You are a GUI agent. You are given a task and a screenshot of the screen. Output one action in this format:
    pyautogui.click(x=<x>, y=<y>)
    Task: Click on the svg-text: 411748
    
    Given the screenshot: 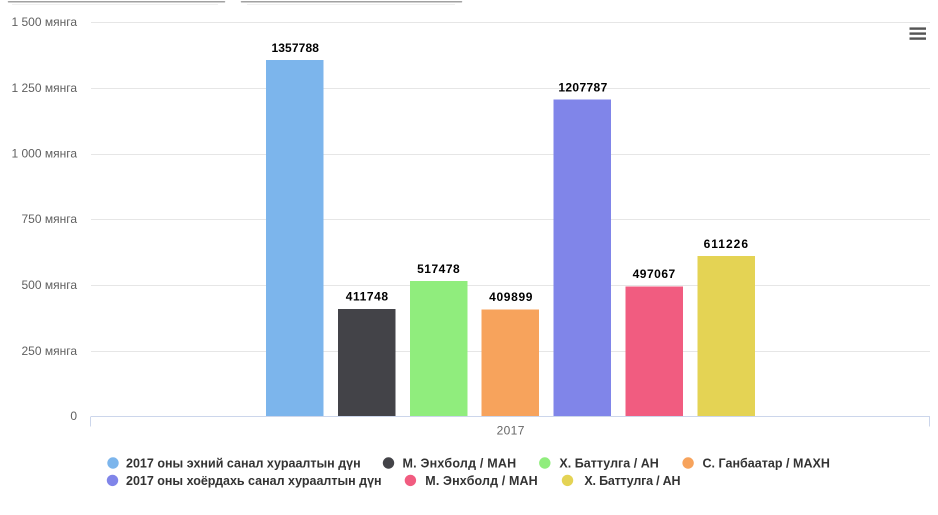 What is the action you would take?
    pyautogui.click(x=367, y=297)
    